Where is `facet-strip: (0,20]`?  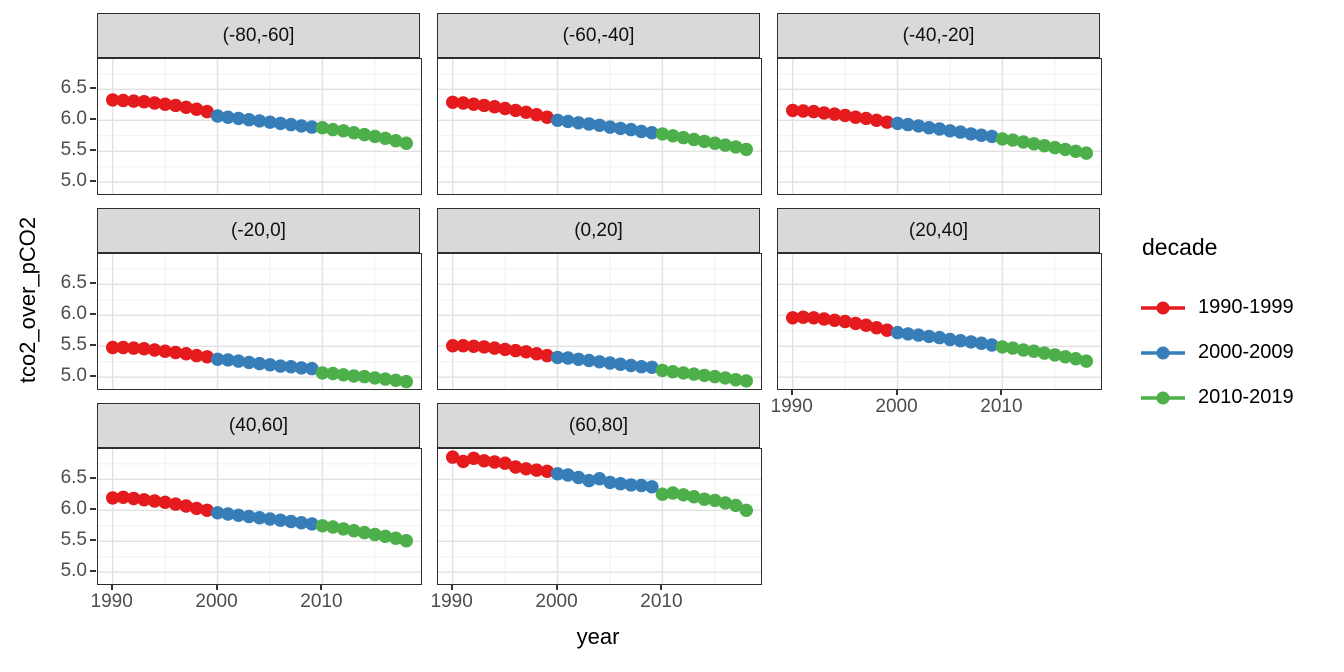 facet-strip: (0,20] is located at coordinates (598, 230).